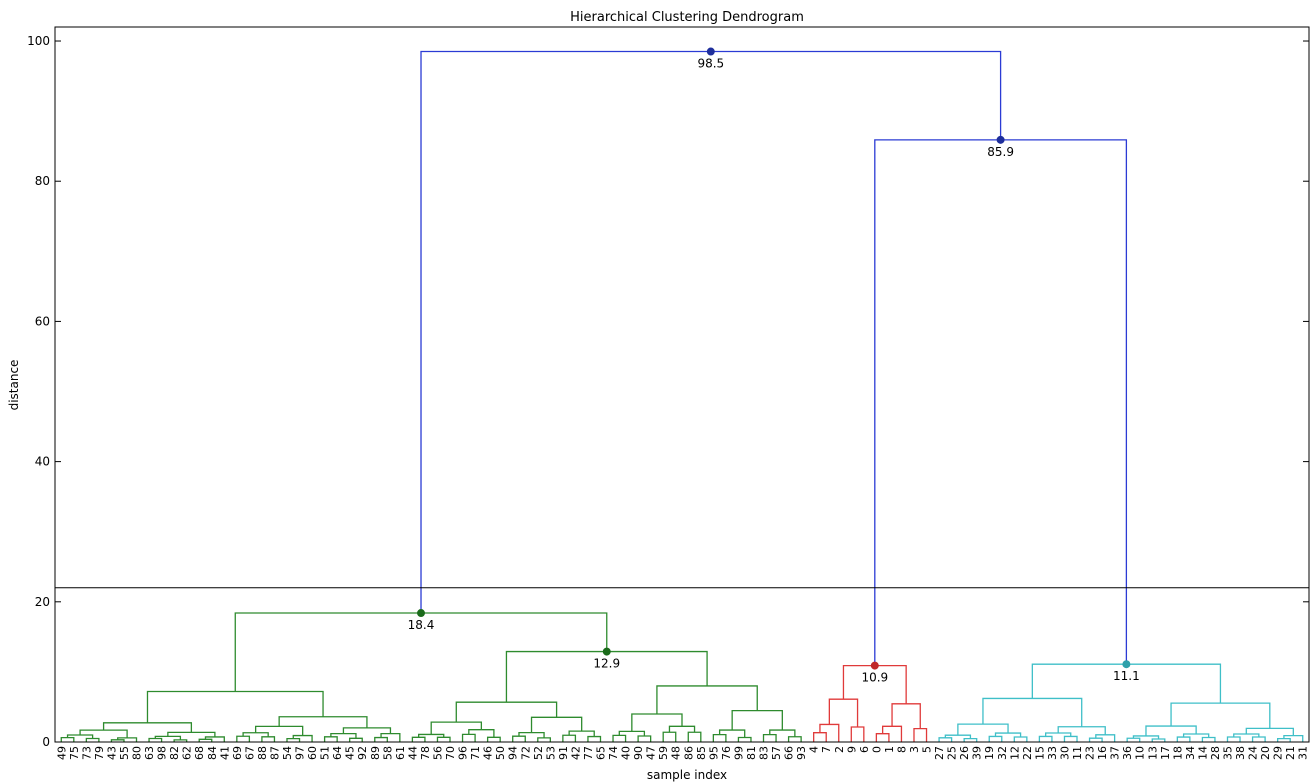 The width and height of the screenshot is (1314, 782). Describe the element at coordinates (638, 753) in the screenshot. I see `leaf-label-90: 90` at that location.